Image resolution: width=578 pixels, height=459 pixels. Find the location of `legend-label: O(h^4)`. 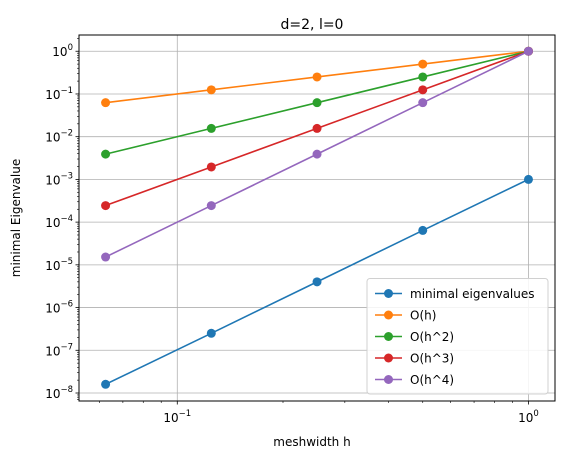

legend-label: O(h^4) is located at coordinates (432, 380).